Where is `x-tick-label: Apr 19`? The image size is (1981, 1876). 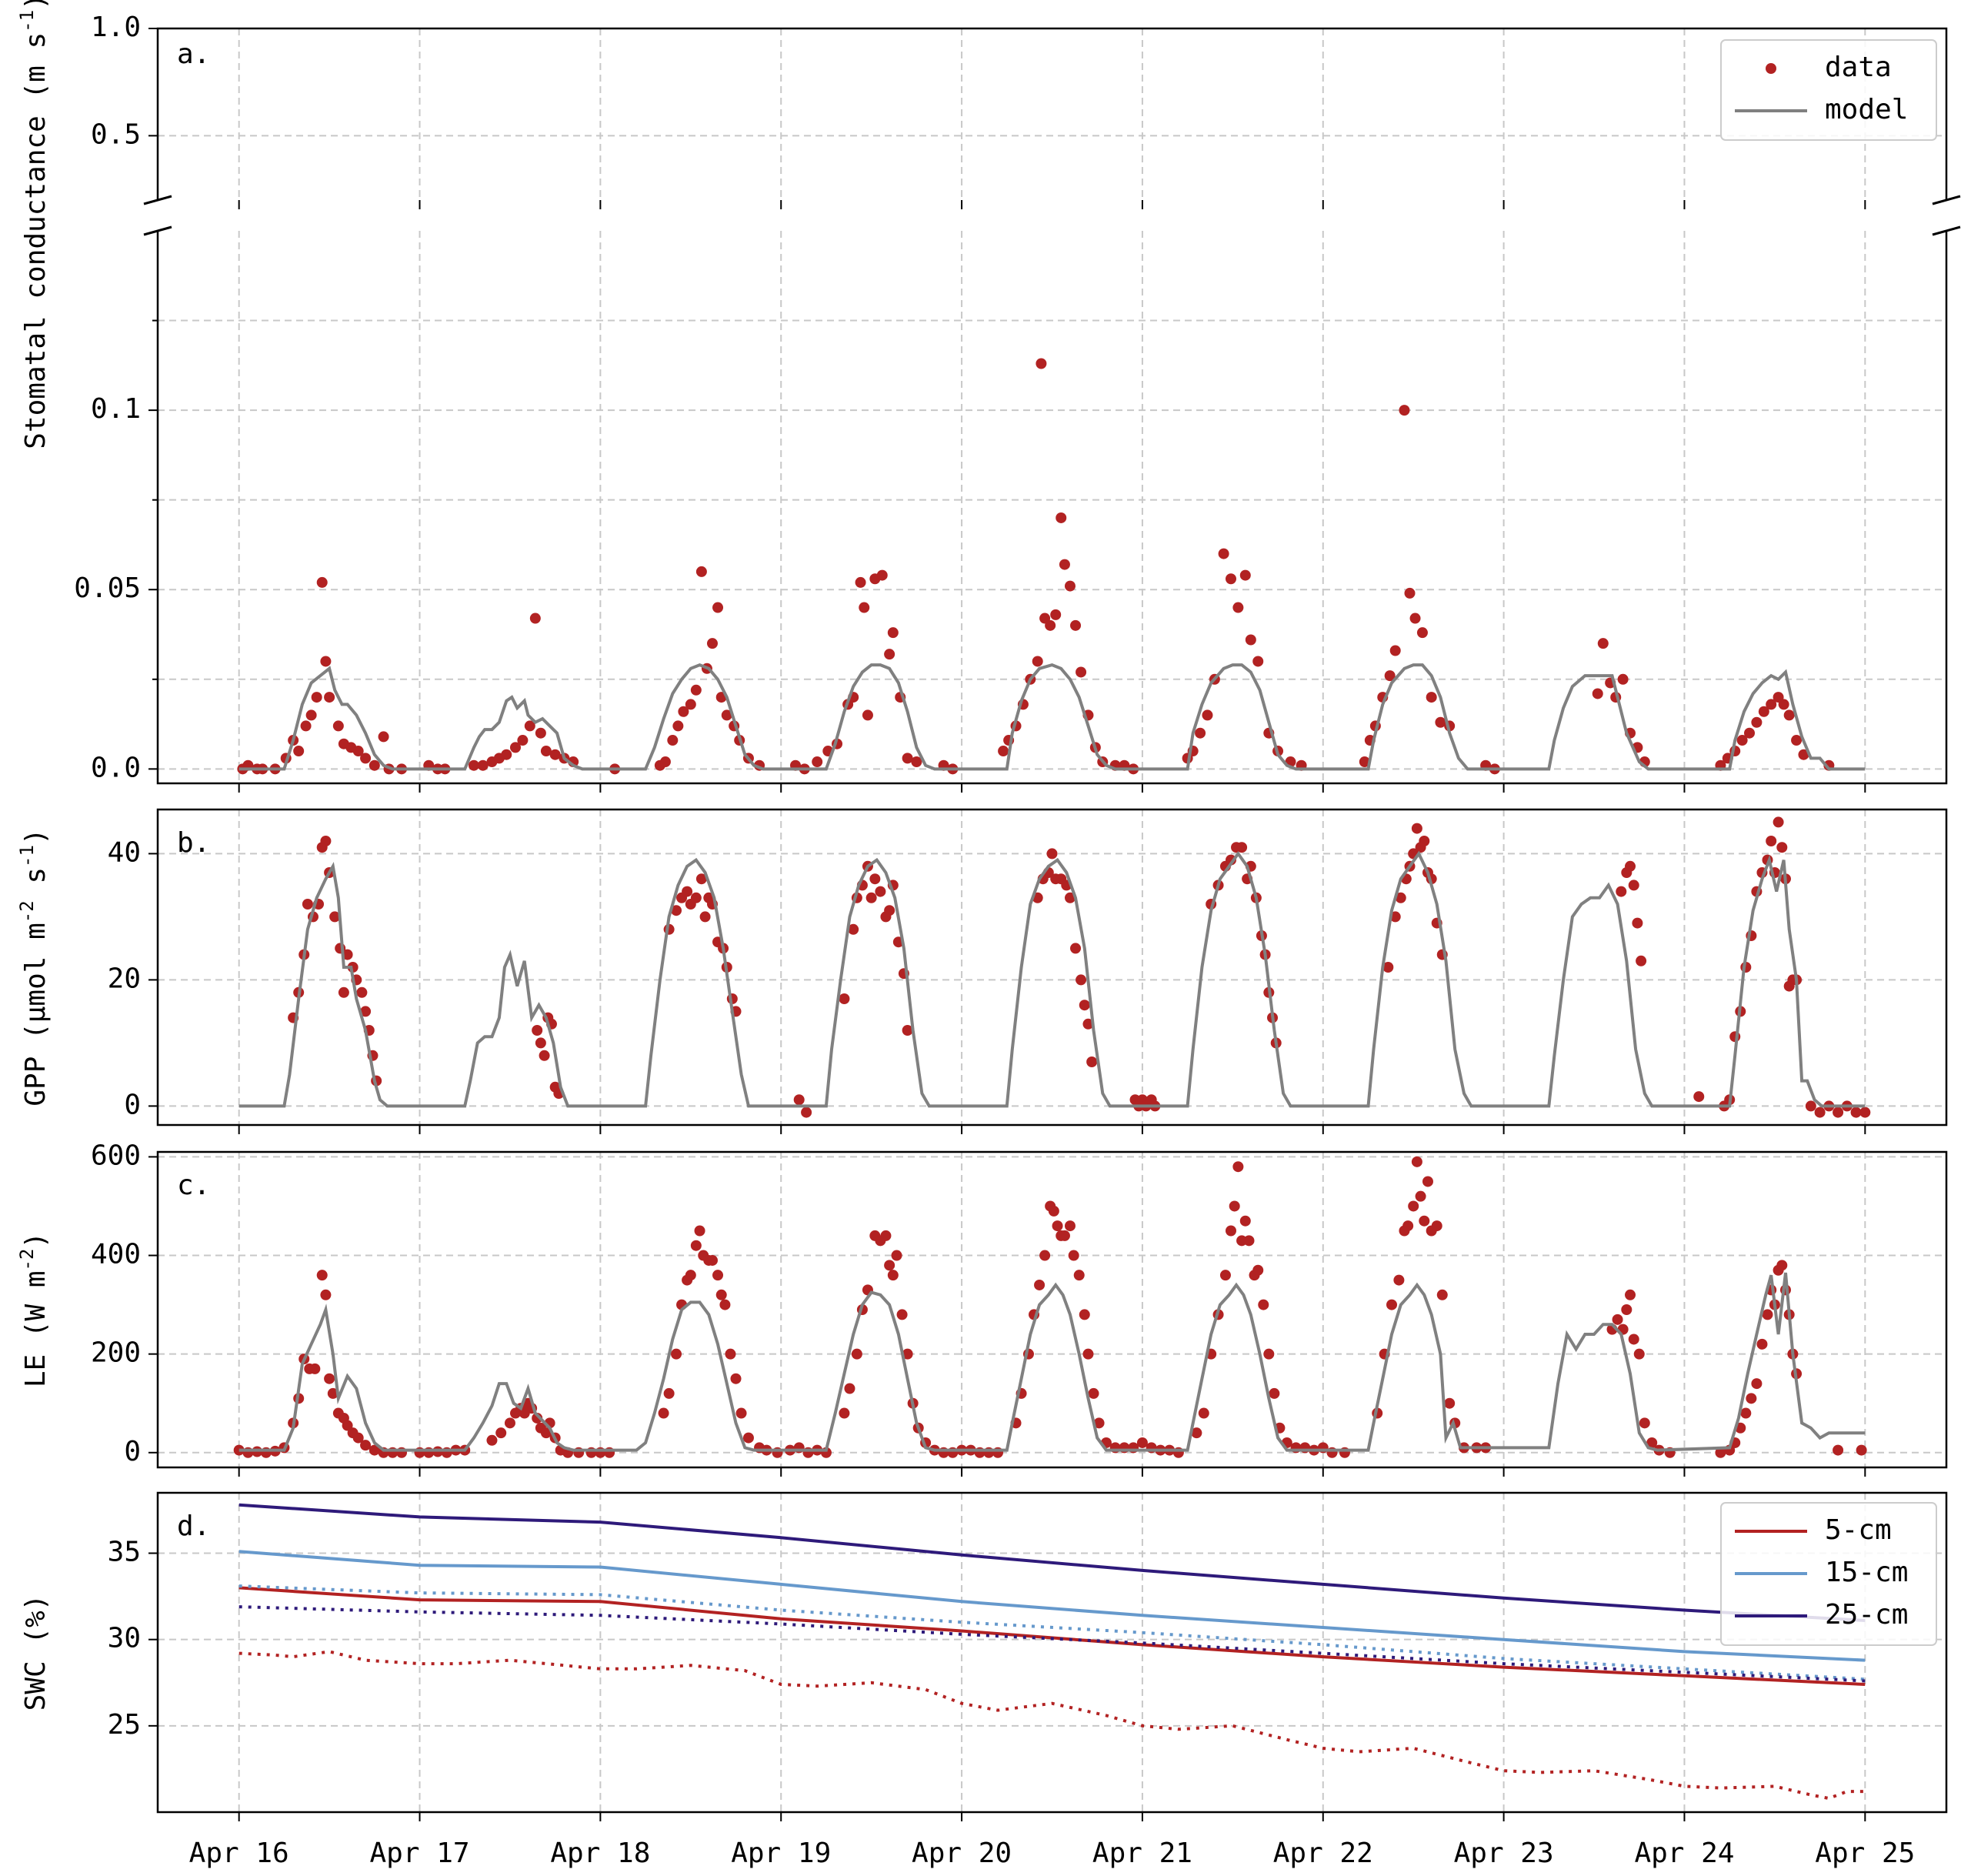
x-tick-label: Apr 19 is located at coordinates (781, 1853).